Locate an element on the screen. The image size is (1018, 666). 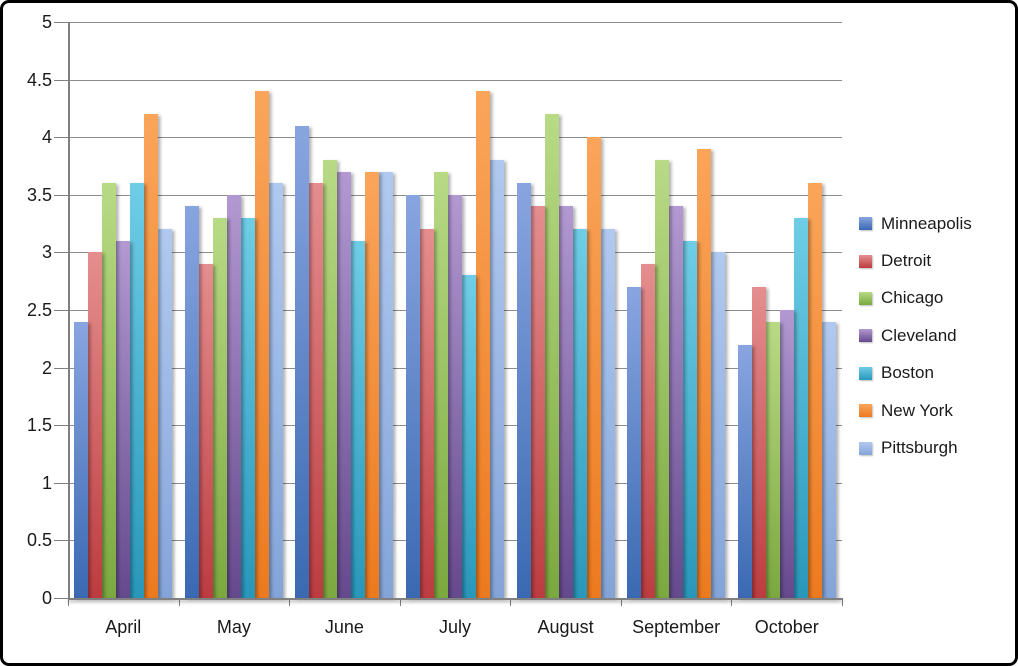
bar-detroit-september is located at coordinates (648, 430).